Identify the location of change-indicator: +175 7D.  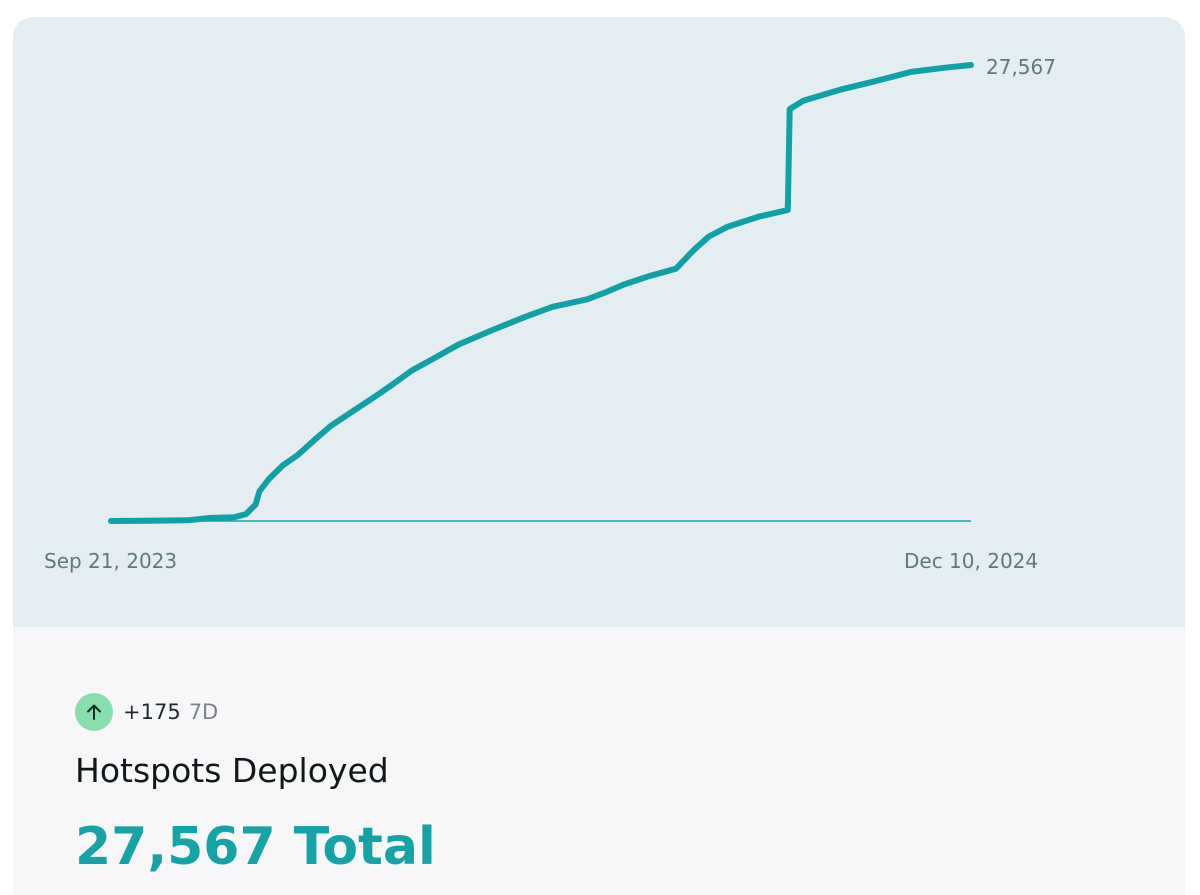
(146, 712).